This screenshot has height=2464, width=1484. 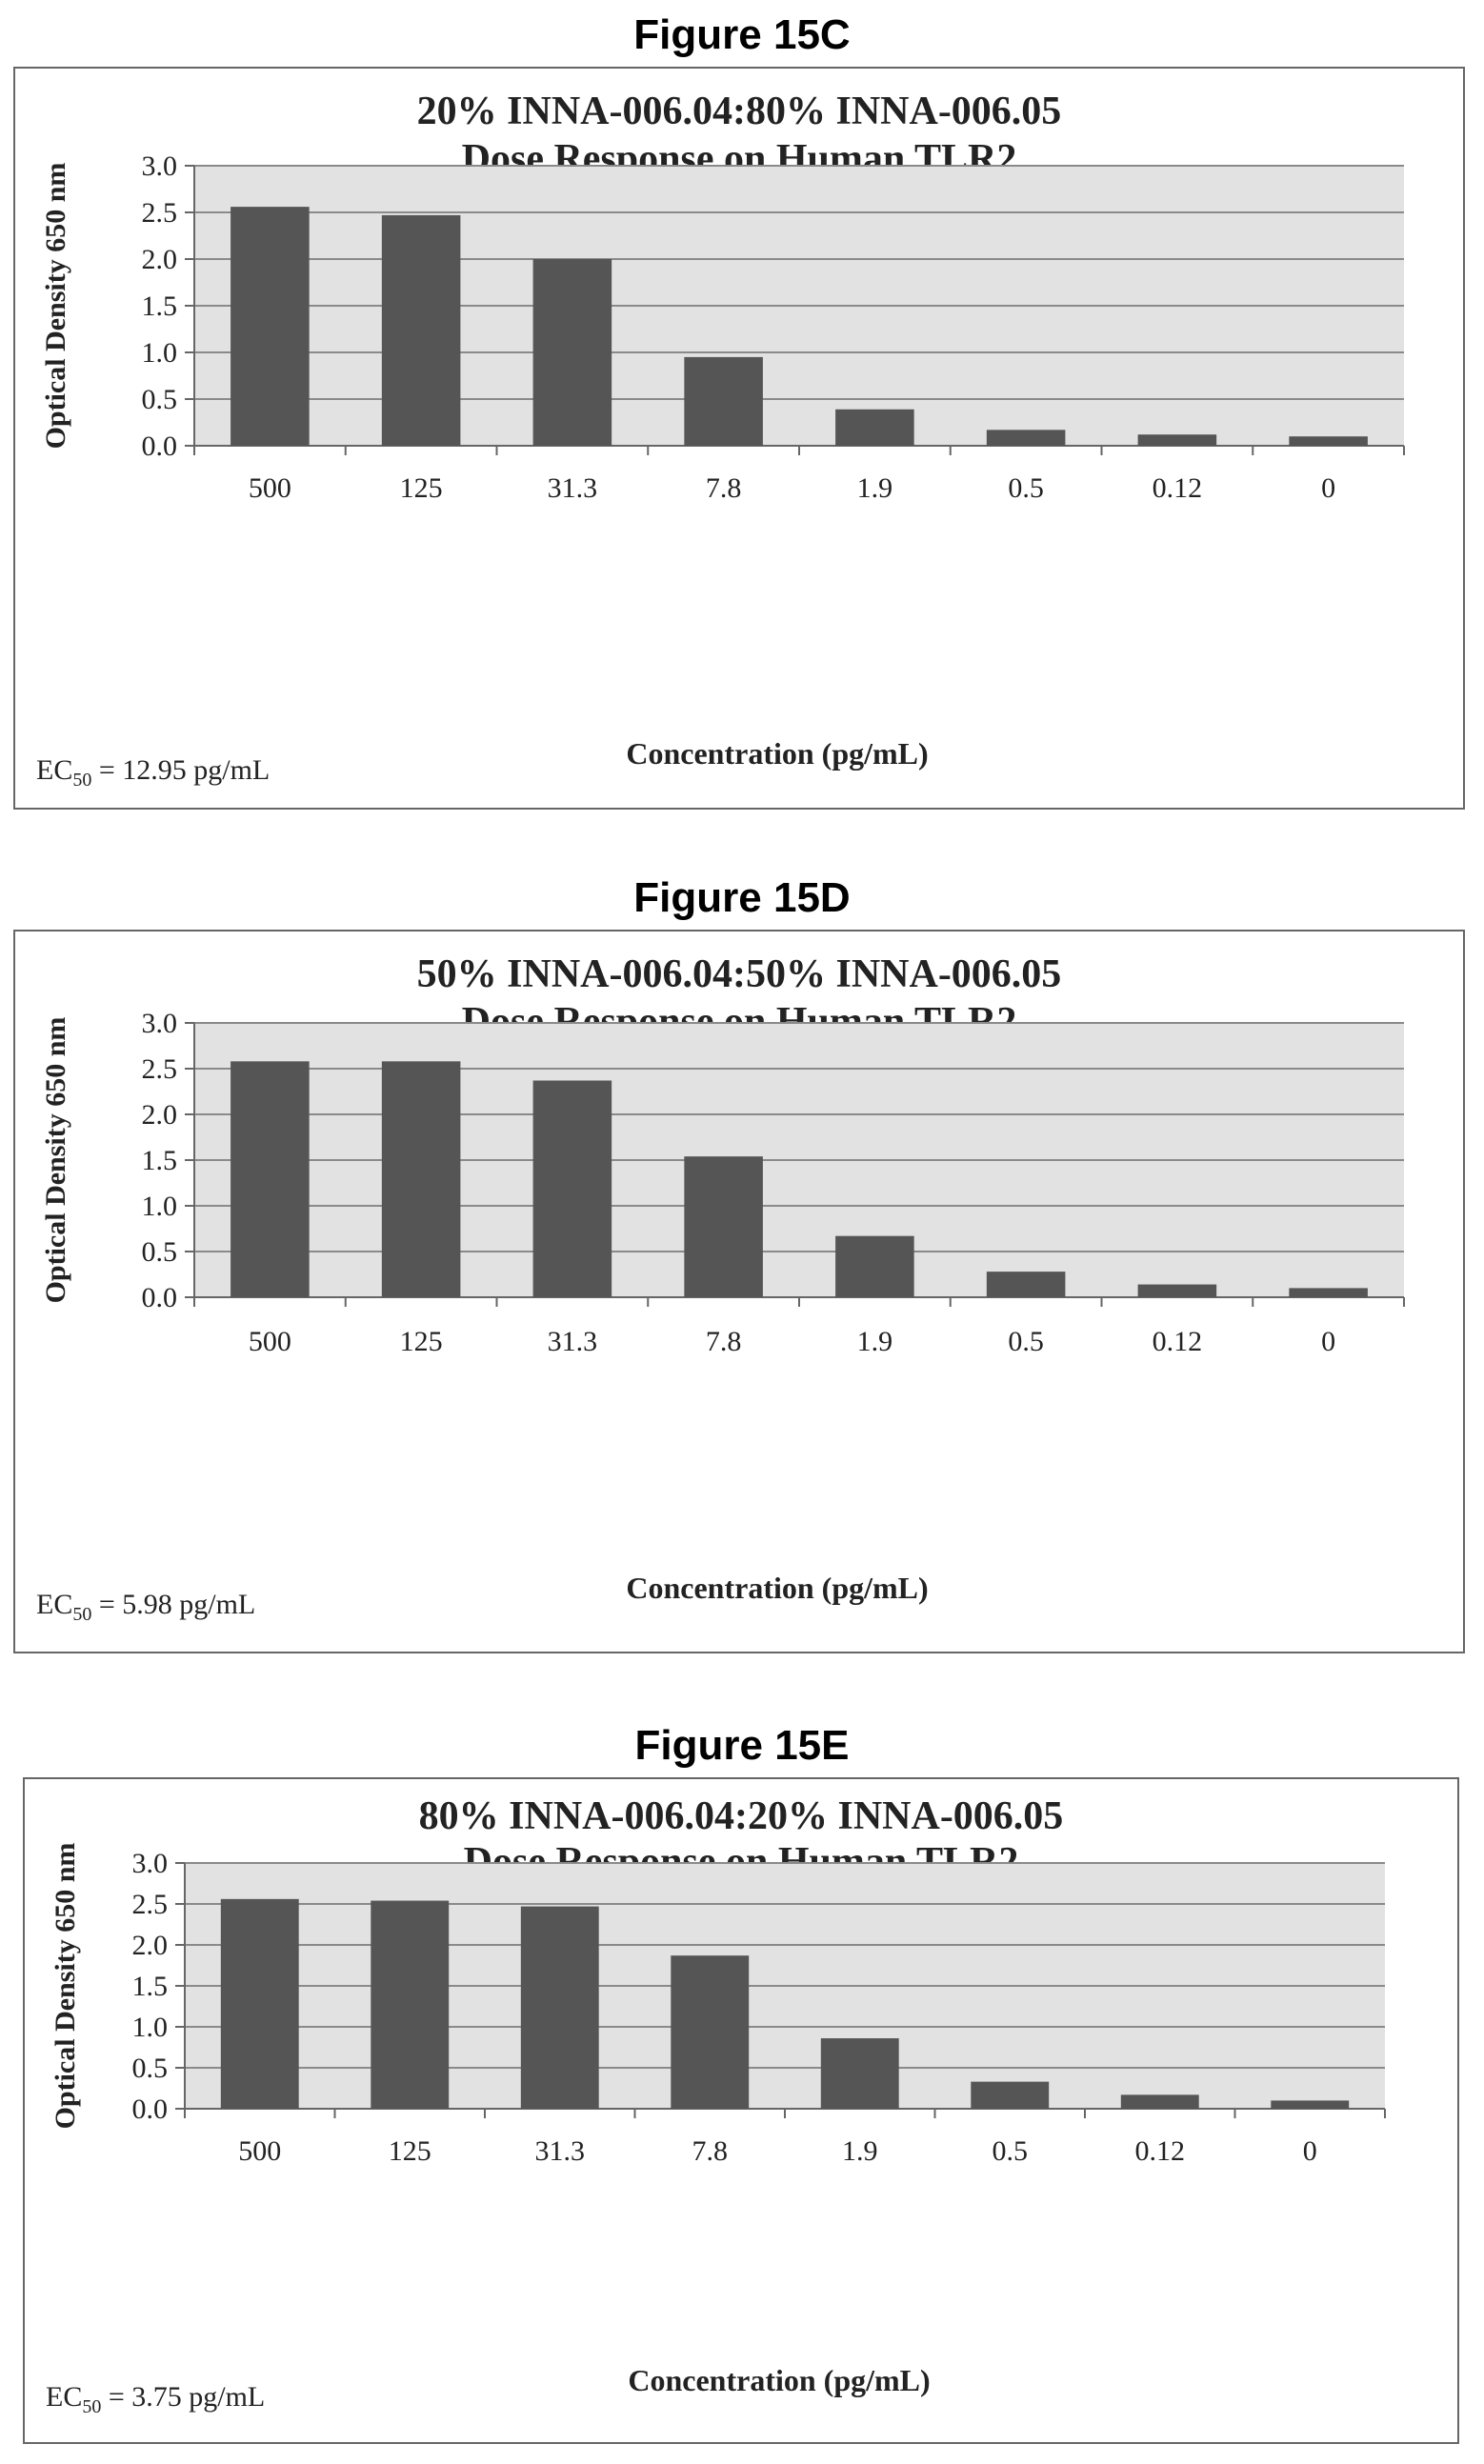 I want to click on figure-label: Figure 15D, so click(x=742, y=898).